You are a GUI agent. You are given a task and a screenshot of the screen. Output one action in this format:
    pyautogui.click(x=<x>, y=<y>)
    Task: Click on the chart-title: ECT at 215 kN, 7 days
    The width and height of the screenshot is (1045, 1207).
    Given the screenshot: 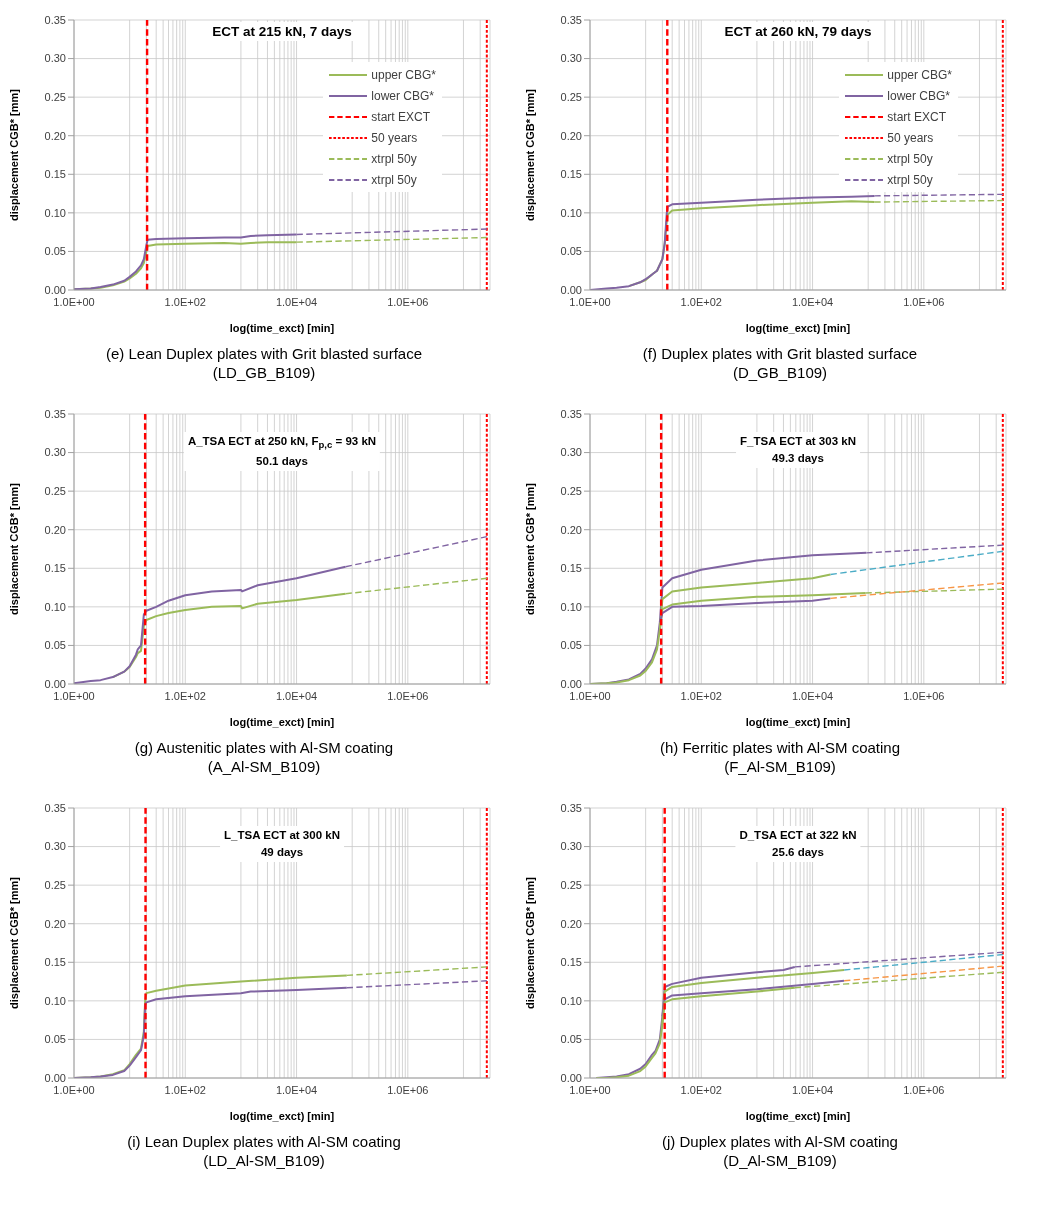 What is the action you would take?
    pyautogui.click(x=282, y=31)
    